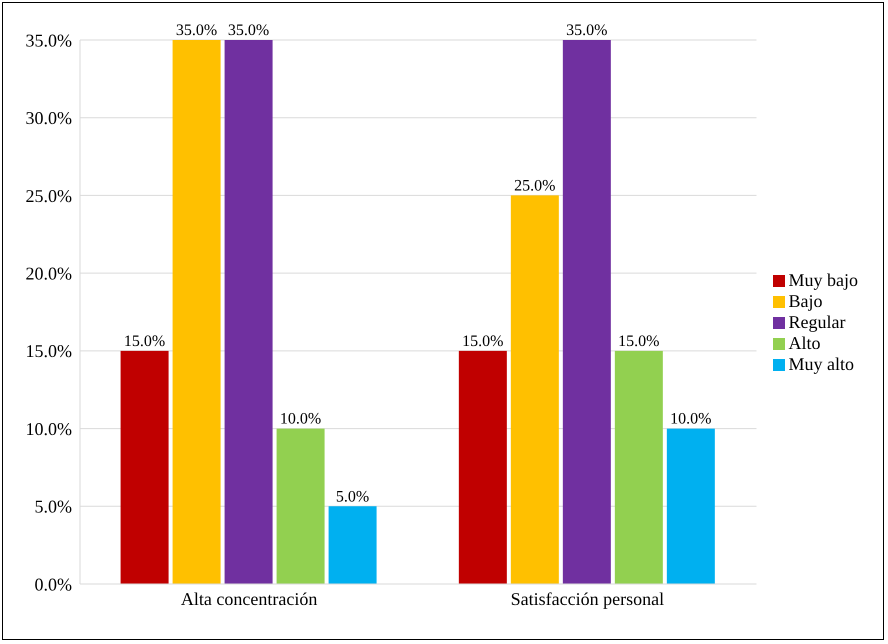  What do you see at coordinates (49, 351) in the screenshot?
I see `y-tick-label: 15.0%` at bounding box center [49, 351].